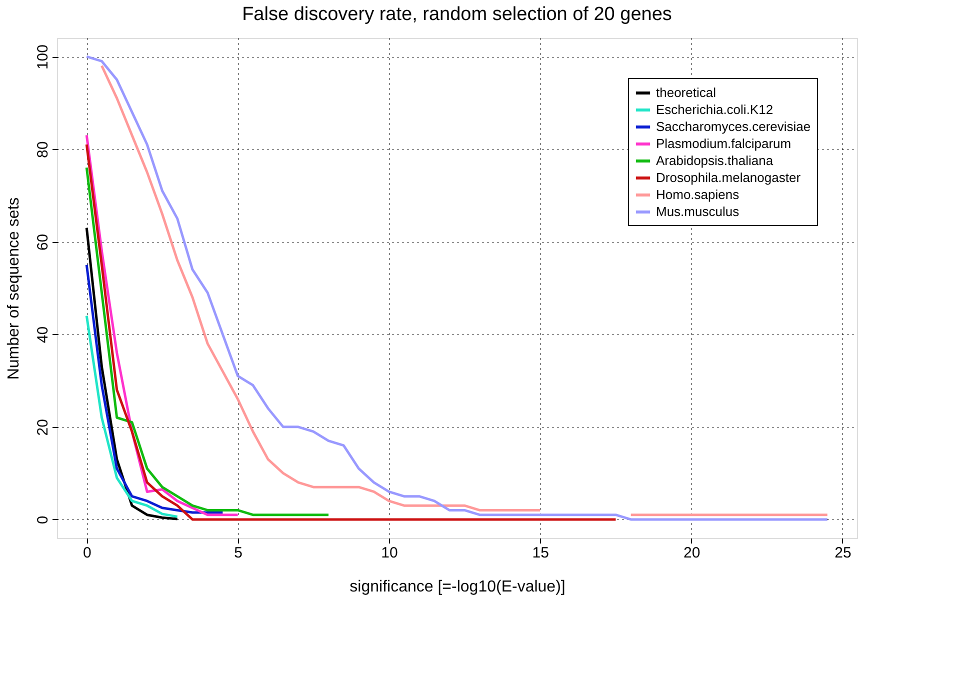 Image resolution: width=969 pixels, height=687 pixels. I want to click on x-tick-label: 20, so click(691, 553).